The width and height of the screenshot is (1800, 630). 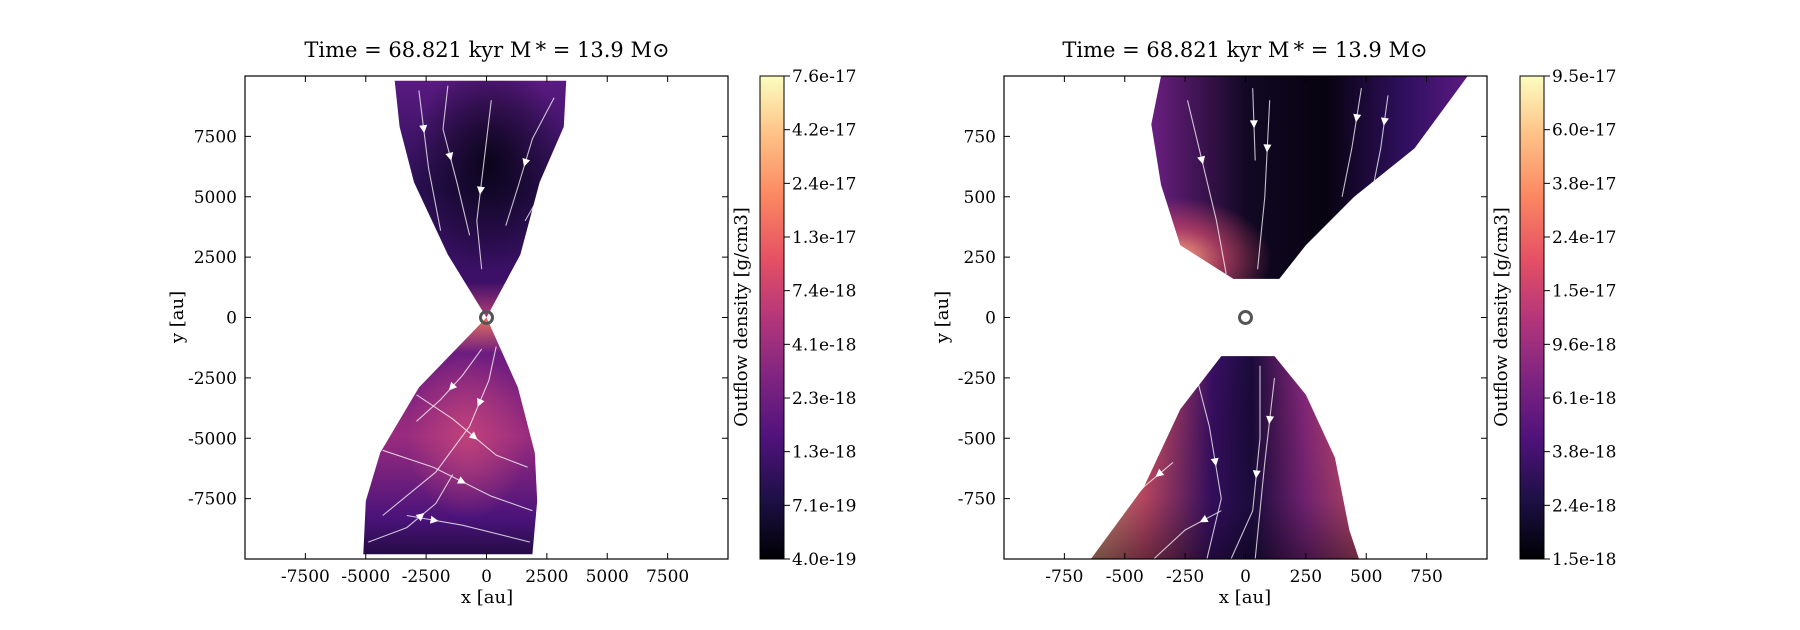 What do you see at coordinates (977, 500) in the screenshot?
I see `y-tick-label: -750` at bounding box center [977, 500].